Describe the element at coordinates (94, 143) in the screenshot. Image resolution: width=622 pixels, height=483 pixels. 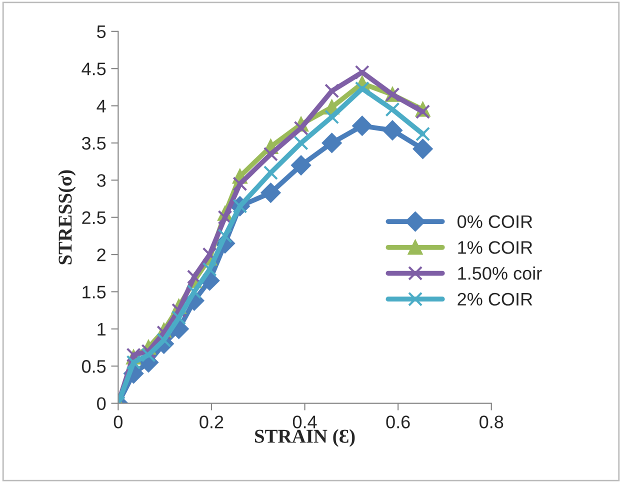
I see `y-tick-label: 3.5` at that location.